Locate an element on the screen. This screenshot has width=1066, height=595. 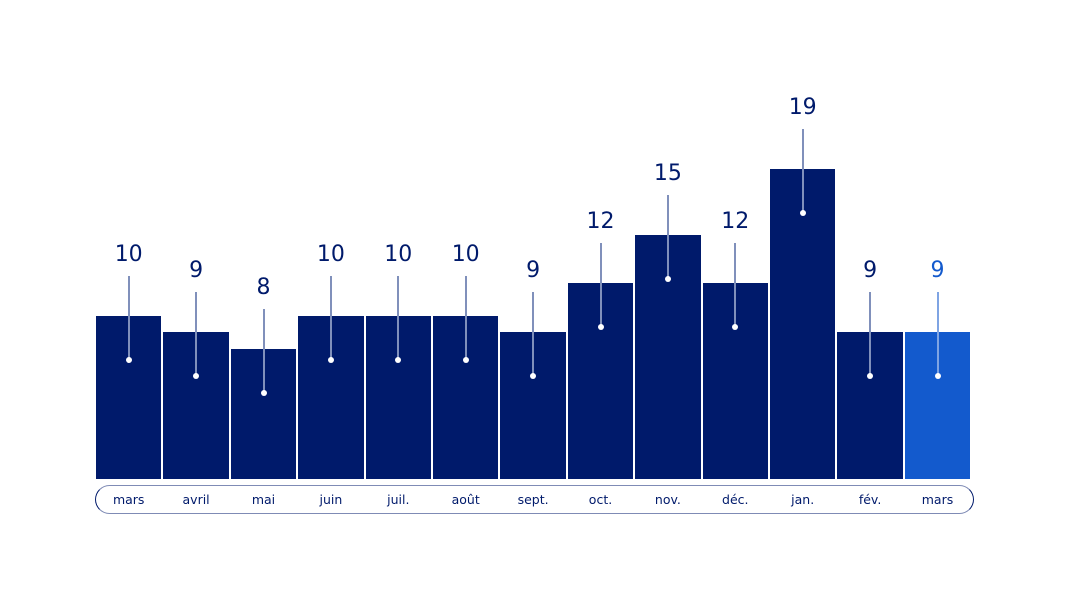
value-label: 15 is located at coordinates (667, 173).